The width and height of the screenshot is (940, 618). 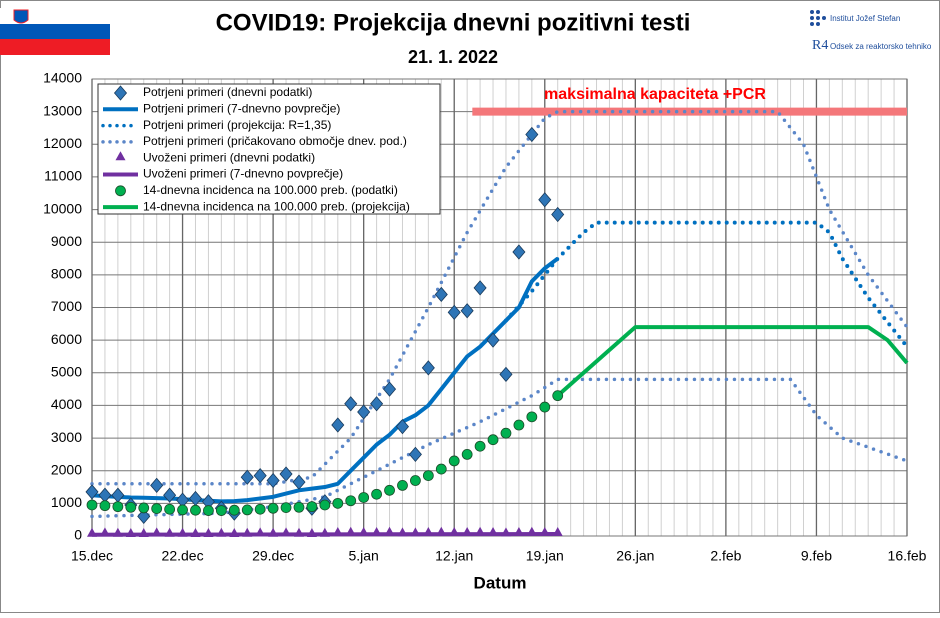 What do you see at coordinates (545, 556) in the screenshot?
I see `x-tick-label: 19.jan` at bounding box center [545, 556].